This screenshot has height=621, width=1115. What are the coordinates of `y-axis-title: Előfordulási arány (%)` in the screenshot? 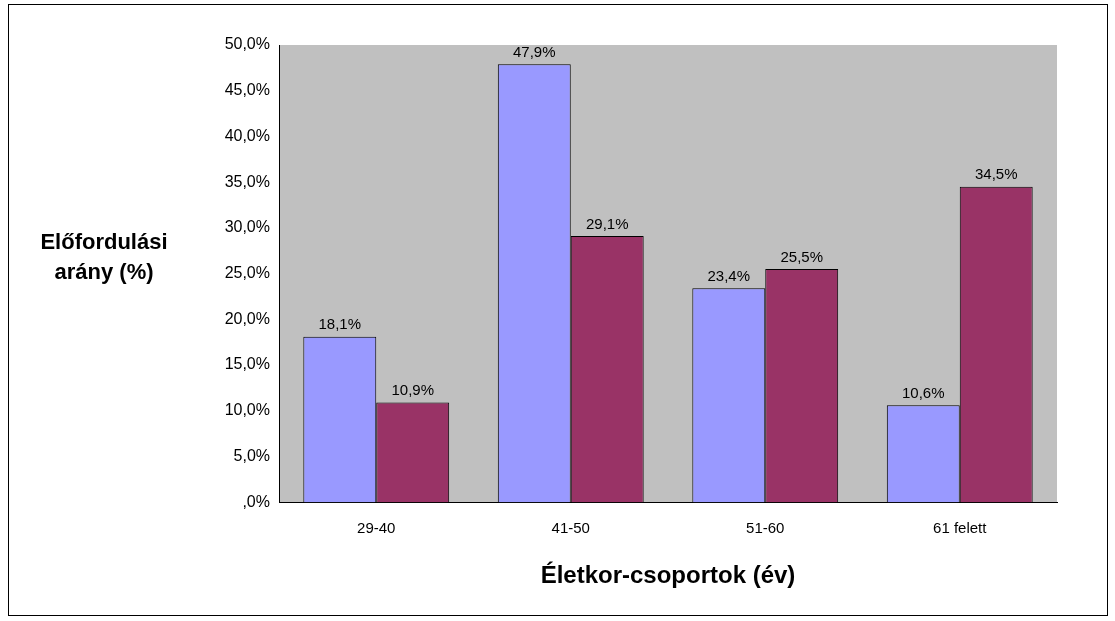 It's located at (104, 256).